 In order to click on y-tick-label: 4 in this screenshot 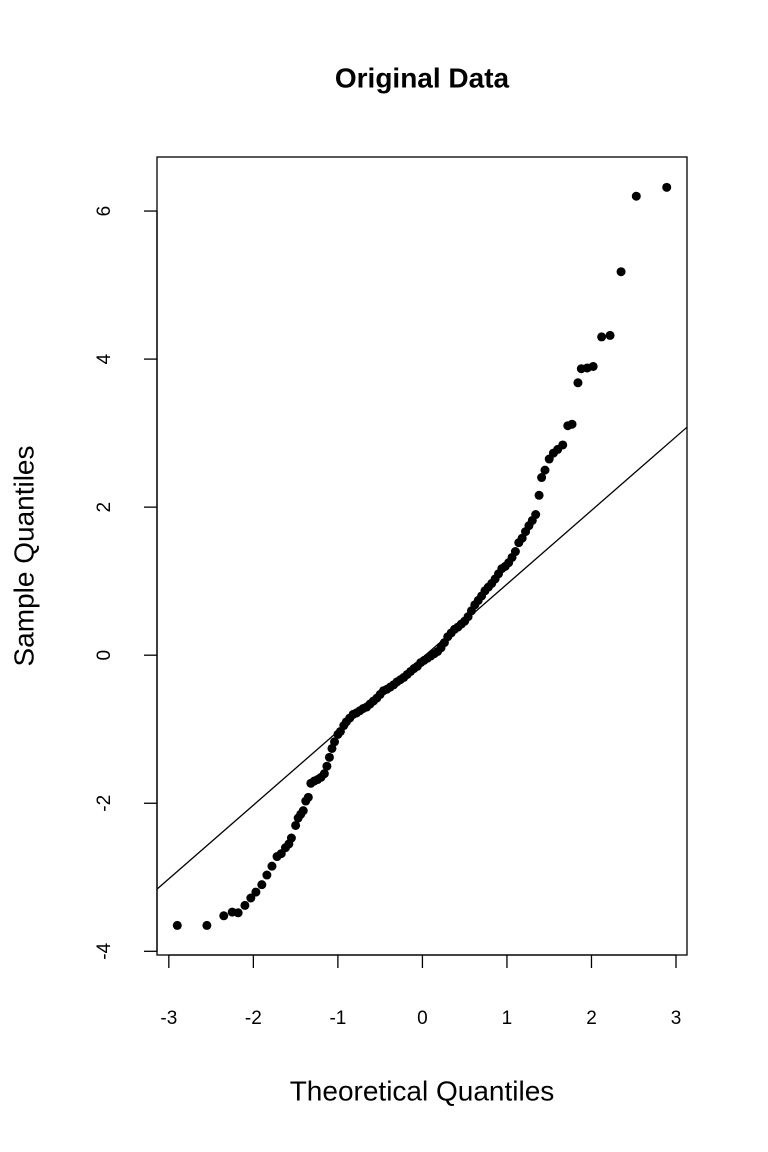, I will do `click(104, 358)`.